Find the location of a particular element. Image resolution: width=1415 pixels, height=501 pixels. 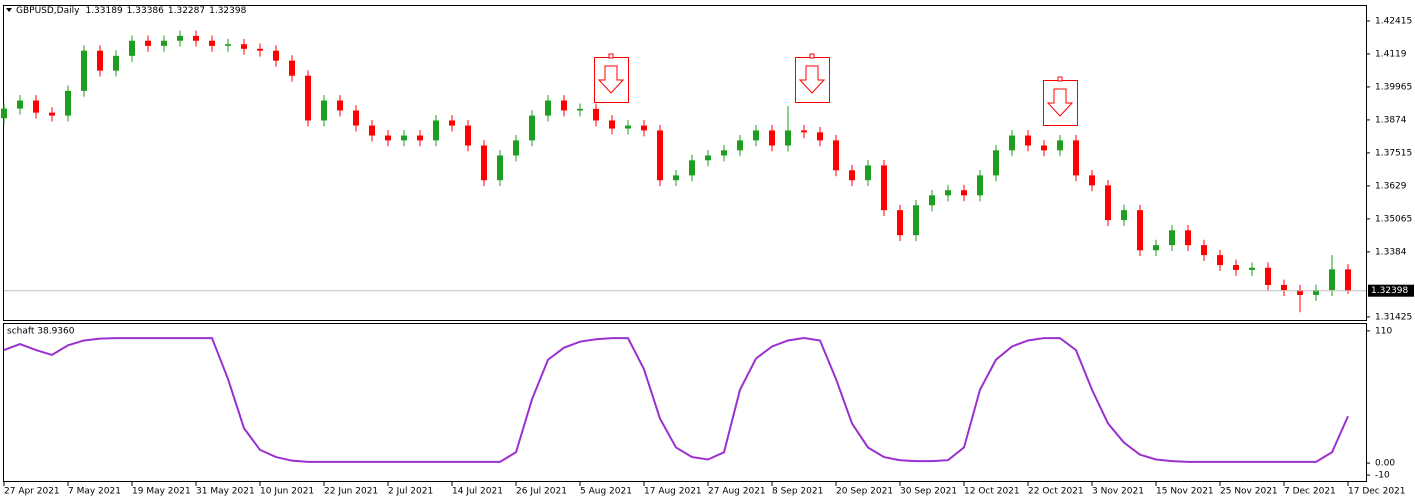

x-tick-label: 22 Oct 2021 is located at coordinates (1056, 492).